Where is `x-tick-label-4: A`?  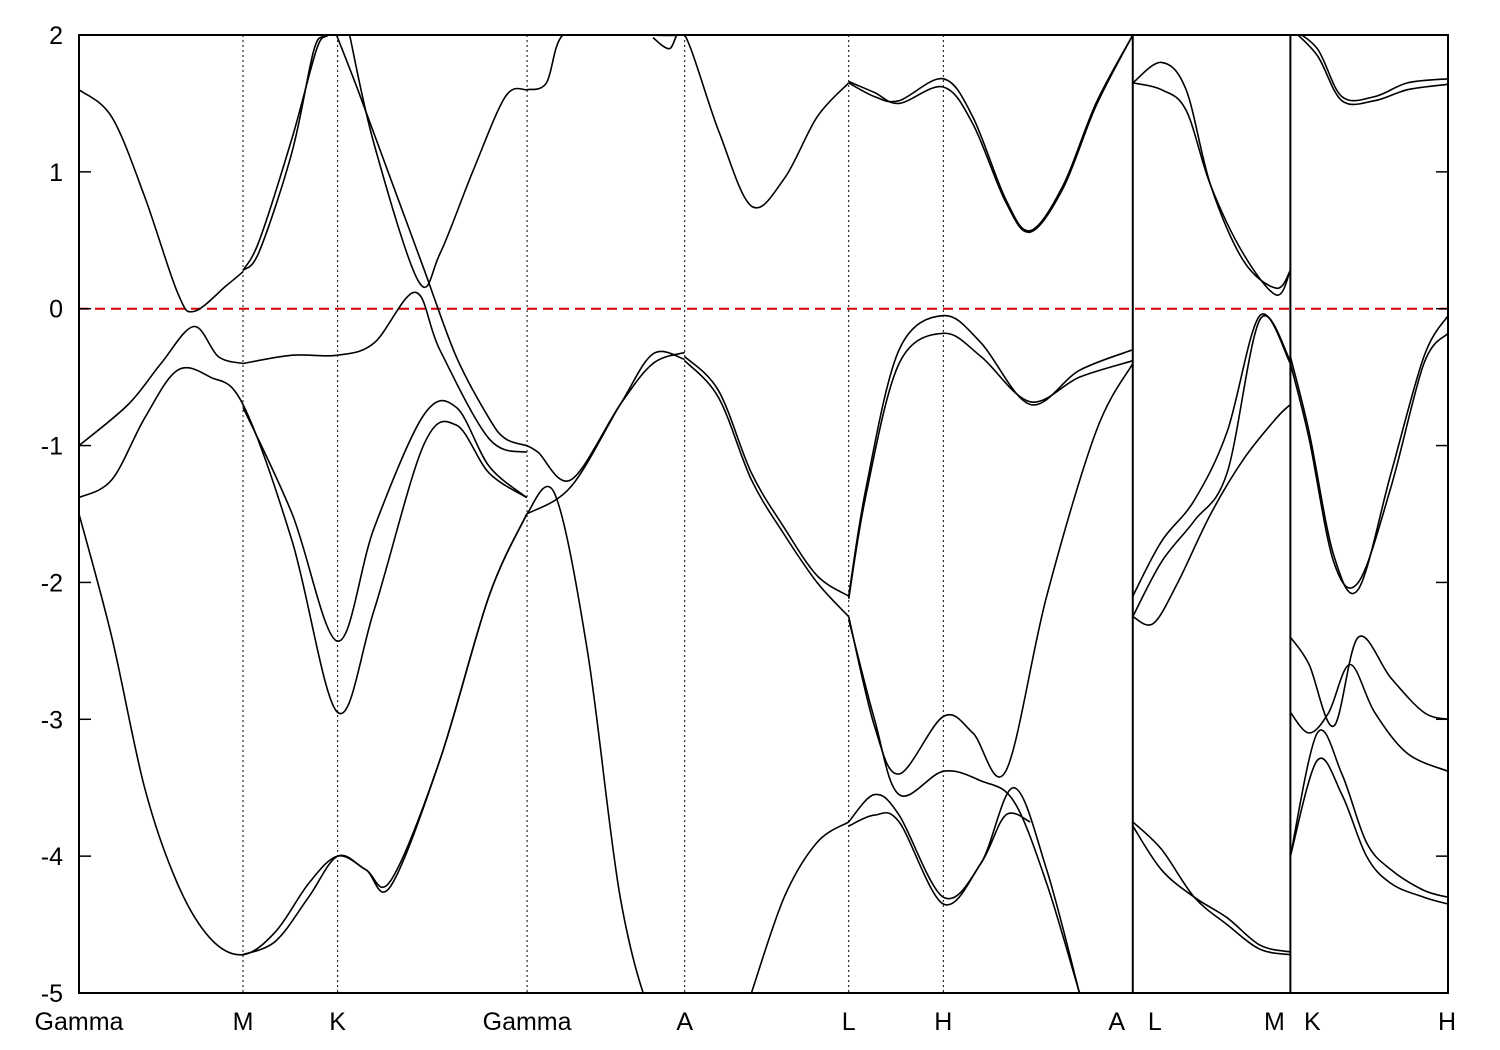 x-tick-label-4: A is located at coordinates (684, 1022).